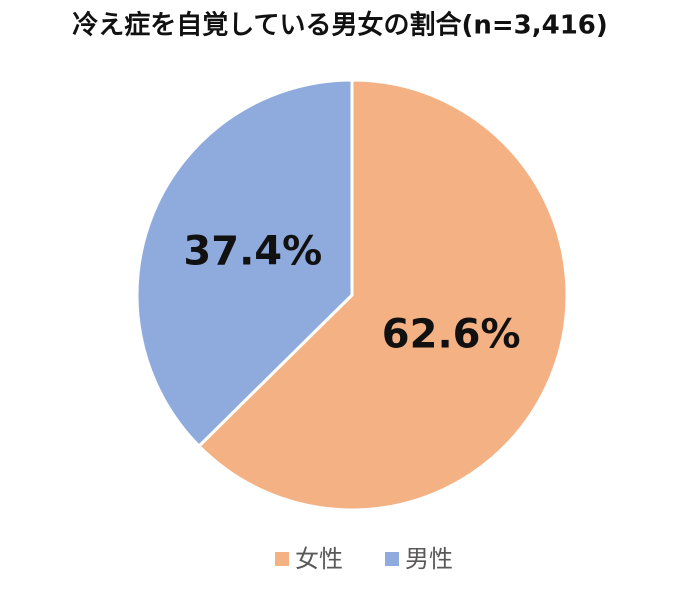 Image resolution: width=700 pixels, height=600 pixels. Describe the element at coordinates (451, 334) in the screenshot. I see `value-label: 62.6%` at that location.